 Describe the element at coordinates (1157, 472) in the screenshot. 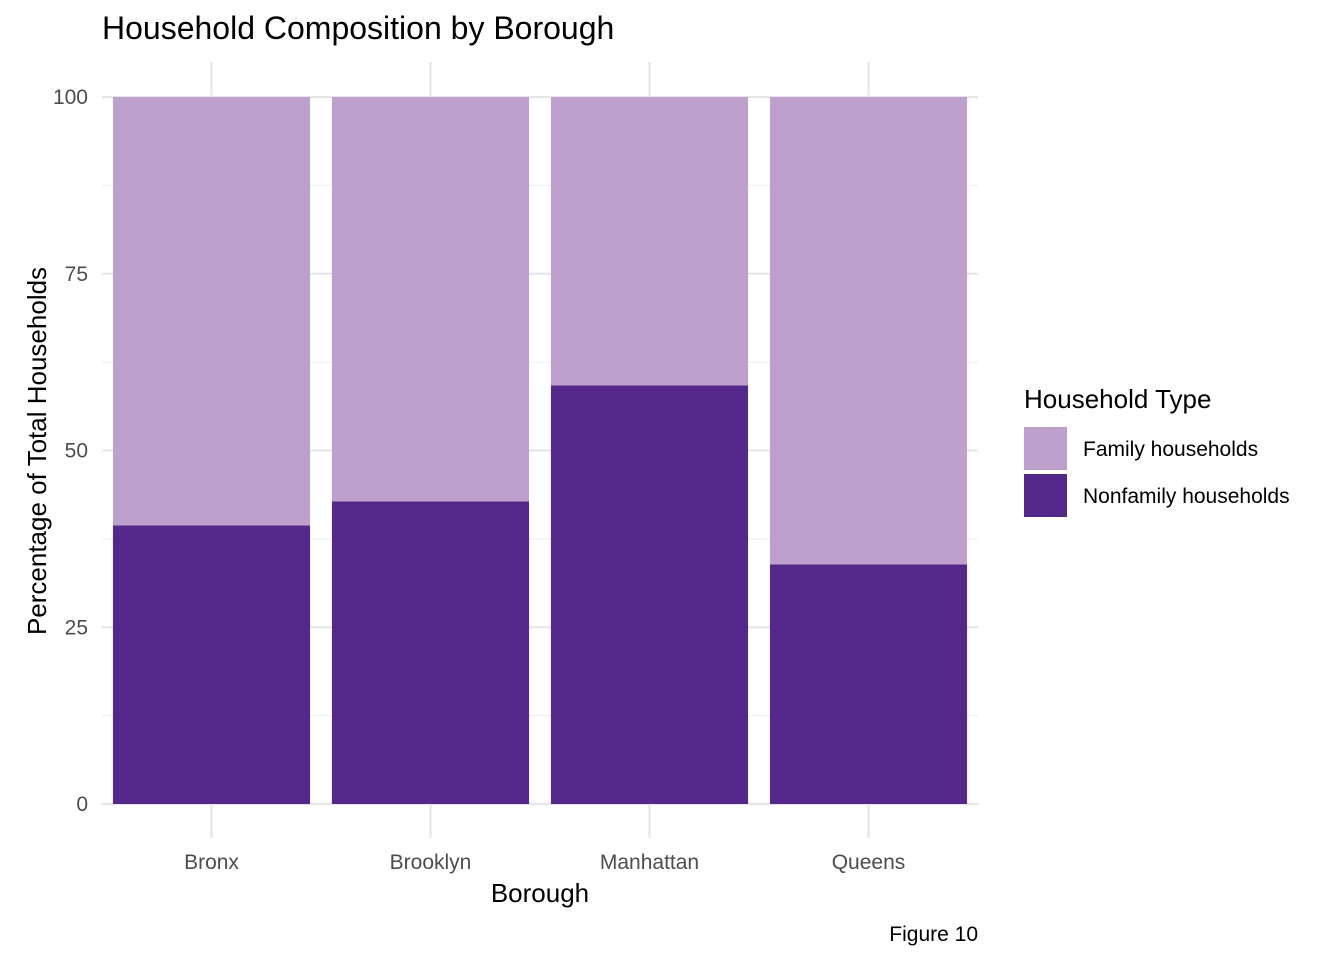

I see `legend-items: Family households Nonfamily households` at that location.